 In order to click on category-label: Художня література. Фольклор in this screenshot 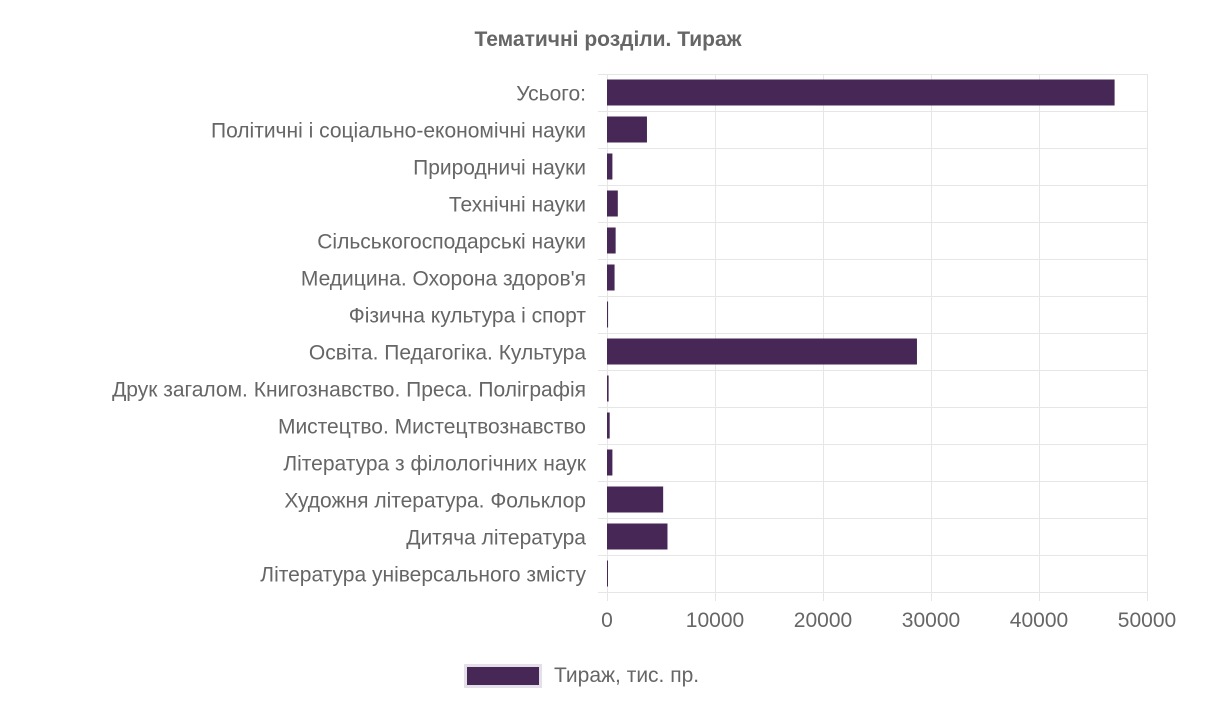, I will do `click(435, 501)`.